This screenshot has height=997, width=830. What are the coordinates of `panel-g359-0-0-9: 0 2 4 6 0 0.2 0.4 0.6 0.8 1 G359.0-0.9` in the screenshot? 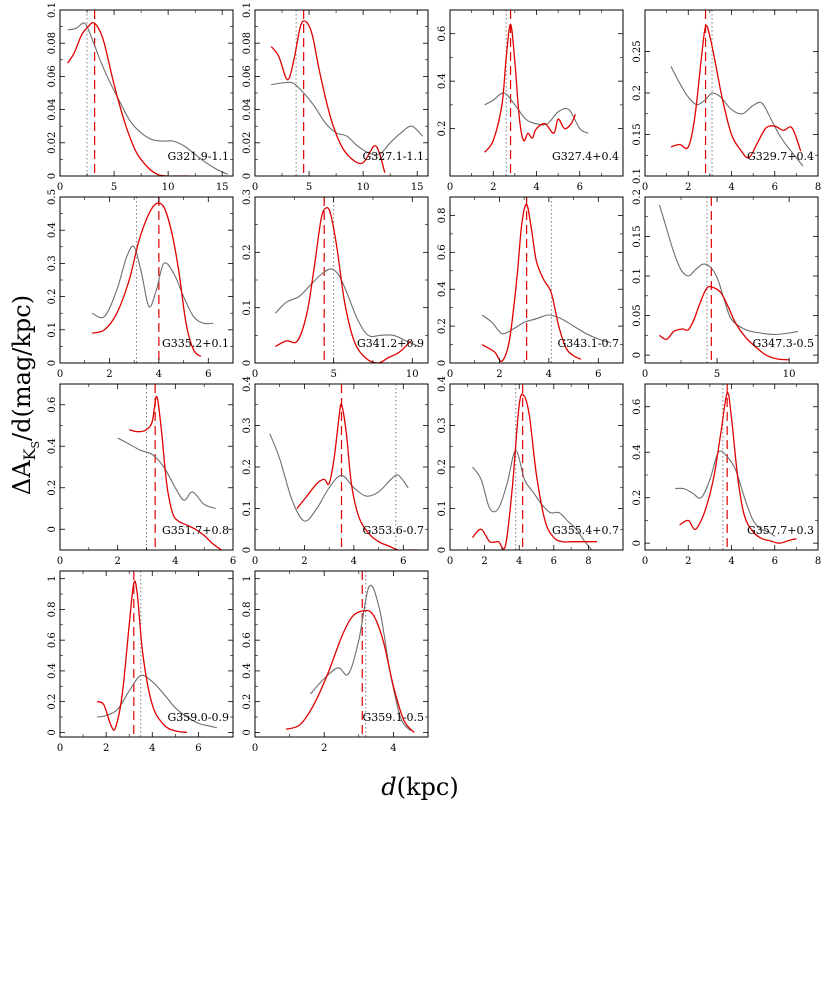 It's located at (140, 662).